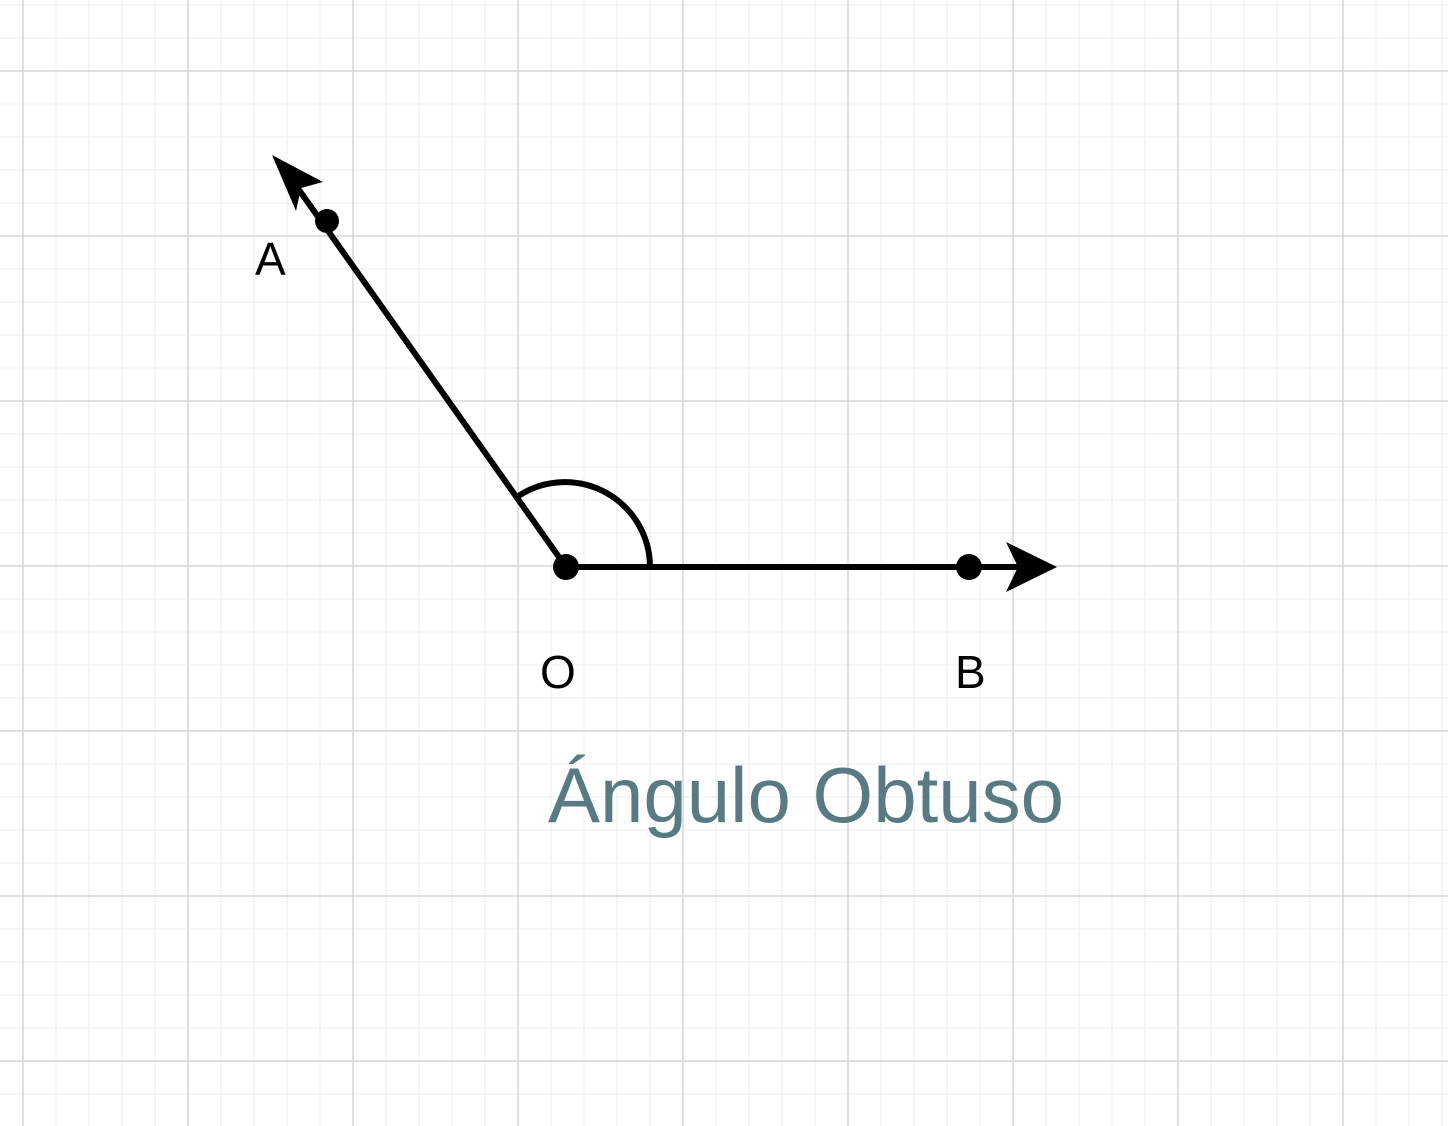 Image resolution: width=1448 pixels, height=1126 pixels. I want to click on ray-oa, so click(429, 373).